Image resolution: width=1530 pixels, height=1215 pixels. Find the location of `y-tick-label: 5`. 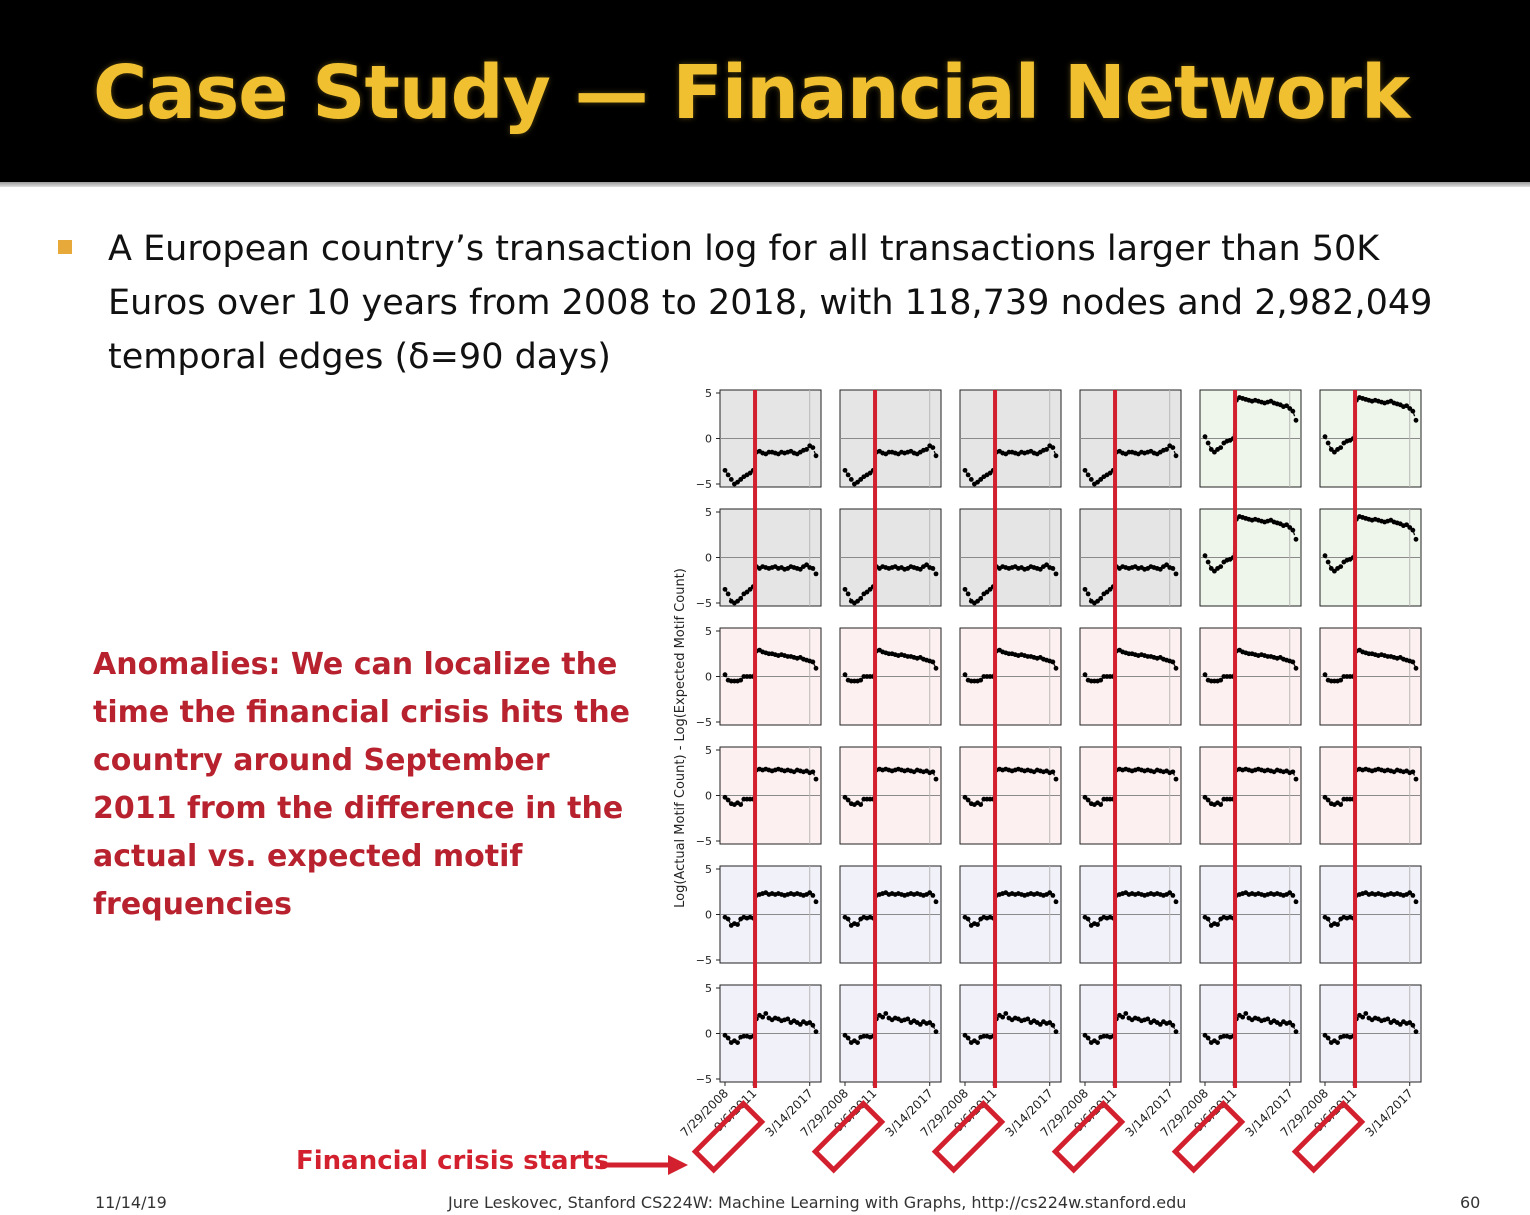

y-tick-label: 5 is located at coordinates (708, 988).